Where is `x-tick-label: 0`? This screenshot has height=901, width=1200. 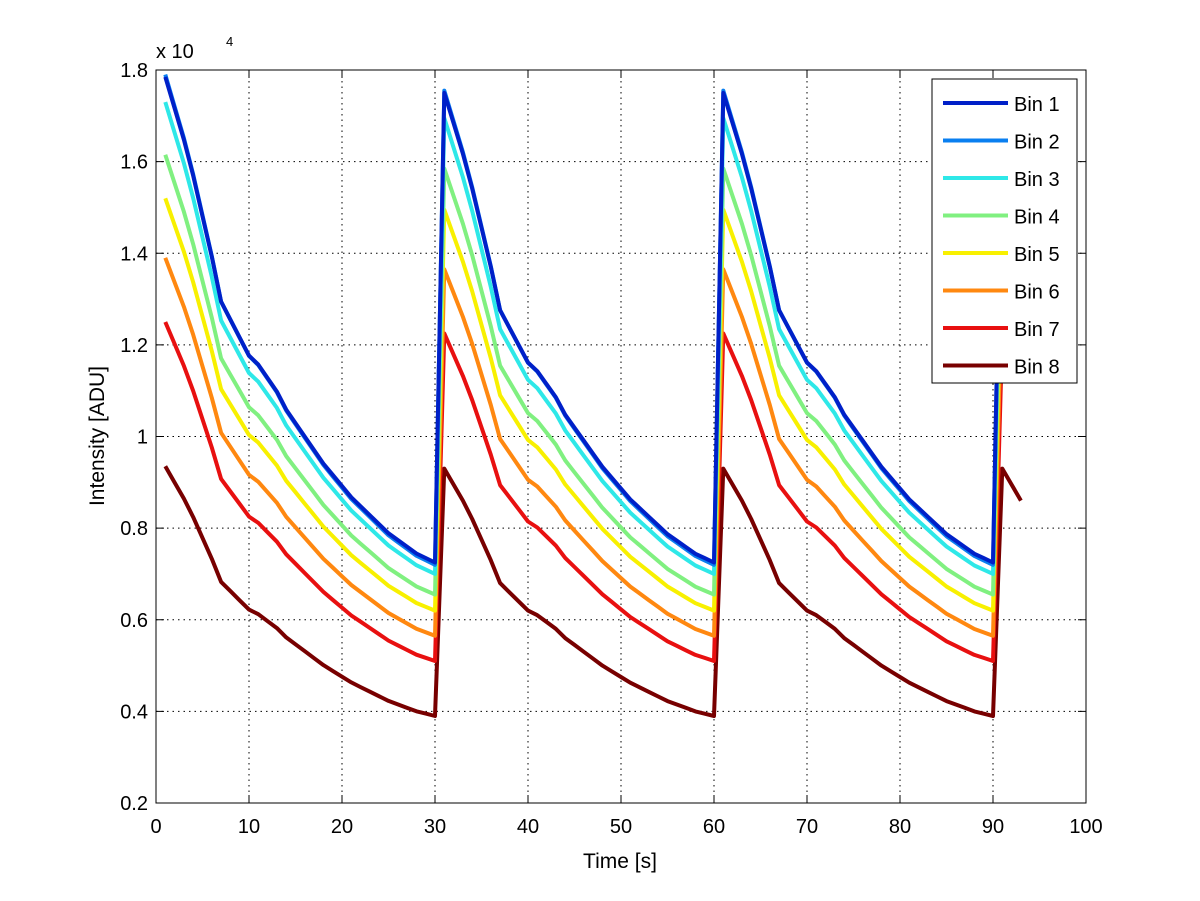
x-tick-label: 0 is located at coordinates (155, 827).